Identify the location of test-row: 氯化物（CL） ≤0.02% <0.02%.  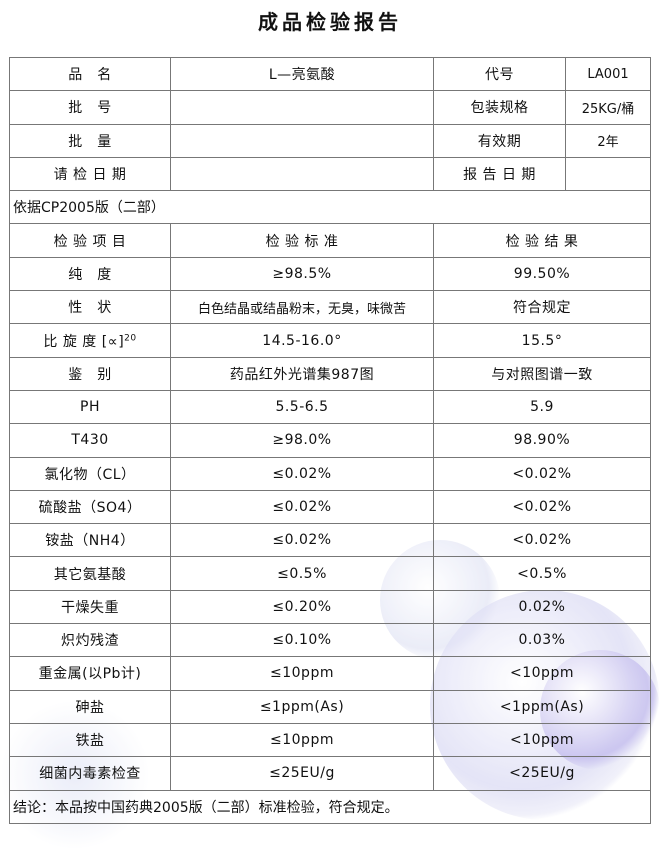
(330, 473).